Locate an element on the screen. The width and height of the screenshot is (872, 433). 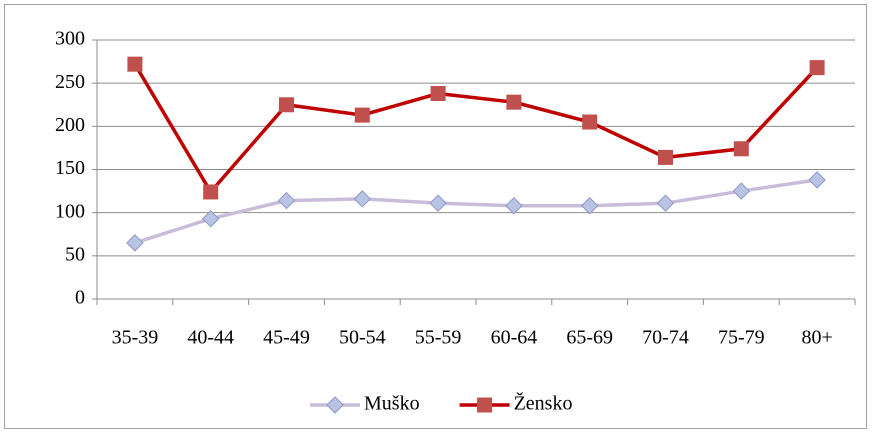
x-tick-label: 60-64 is located at coordinates (514, 338).